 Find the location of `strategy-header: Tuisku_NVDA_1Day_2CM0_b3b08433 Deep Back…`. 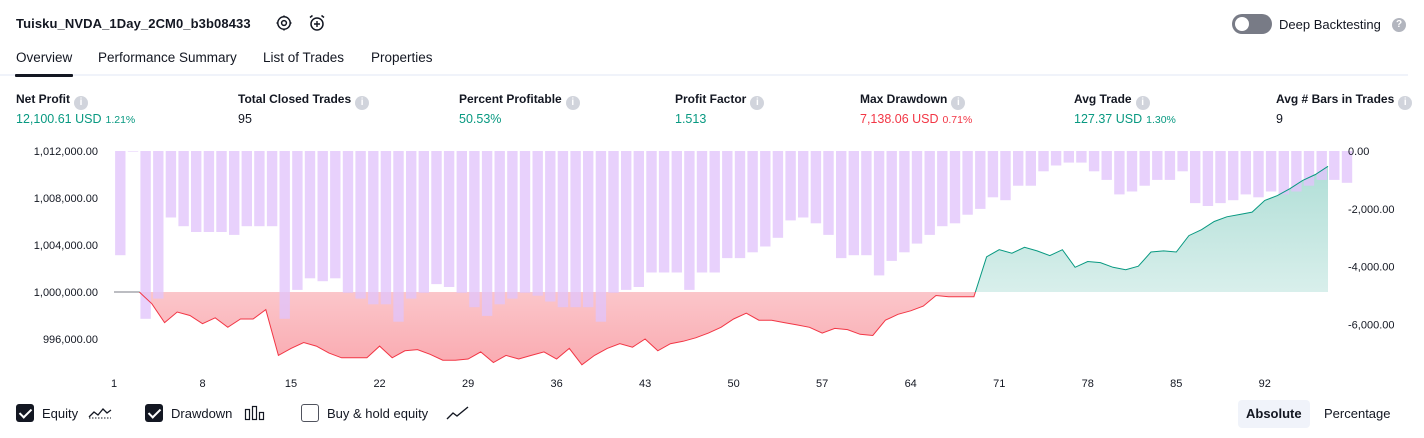

strategy-header: Tuisku_NVDA_1Day_2CM0_b3b08433 Deep Back… is located at coordinates (712, 23).